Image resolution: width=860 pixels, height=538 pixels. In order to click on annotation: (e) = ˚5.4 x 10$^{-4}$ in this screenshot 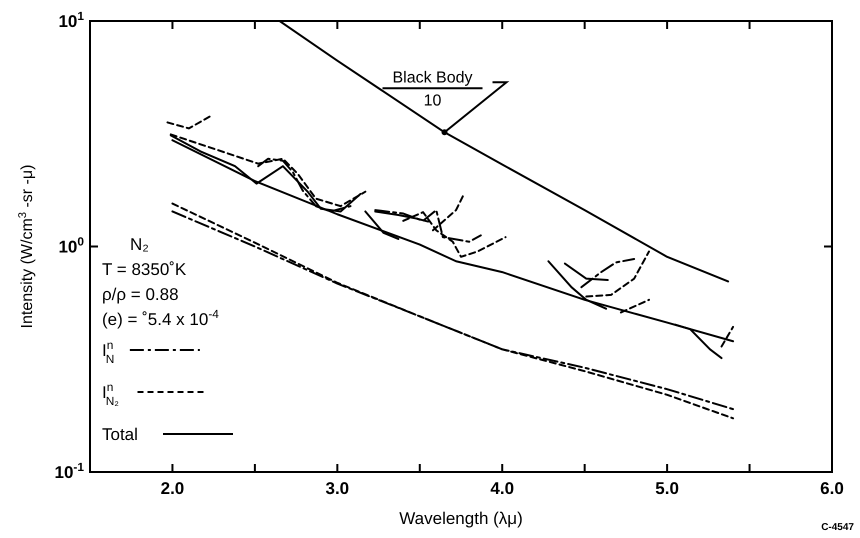, I will do `click(161, 318)`.